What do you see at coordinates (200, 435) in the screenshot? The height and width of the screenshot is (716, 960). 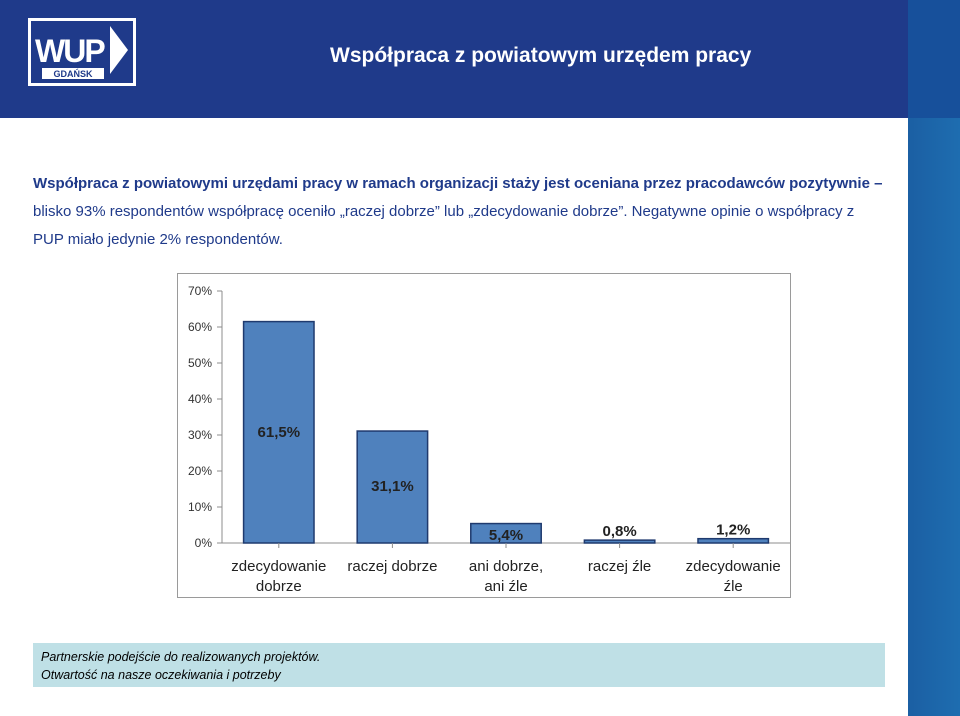 I see `y-tick-label: 30%` at bounding box center [200, 435].